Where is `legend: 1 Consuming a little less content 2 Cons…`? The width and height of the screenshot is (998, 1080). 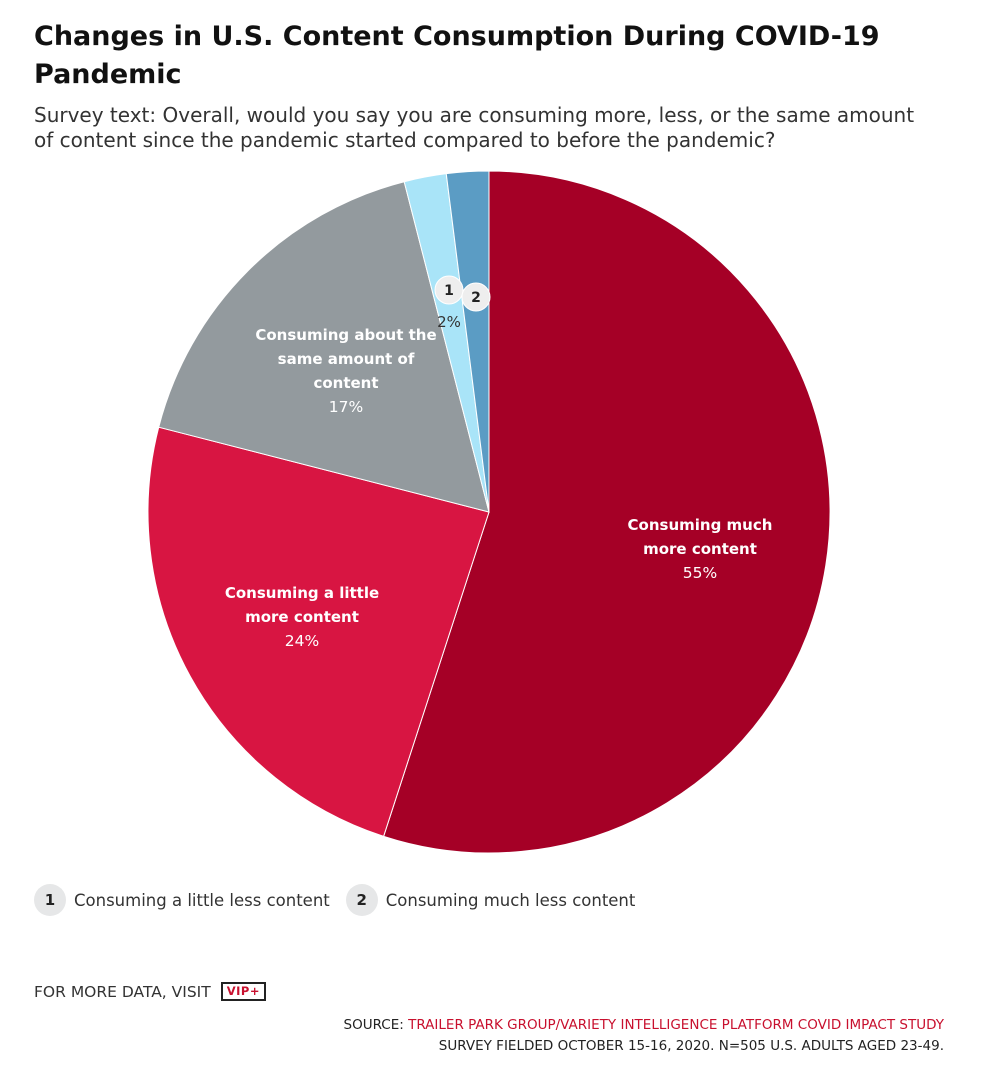
legend: 1 Consuming a little less content 2 Cons… is located at coordinates (342, 900).